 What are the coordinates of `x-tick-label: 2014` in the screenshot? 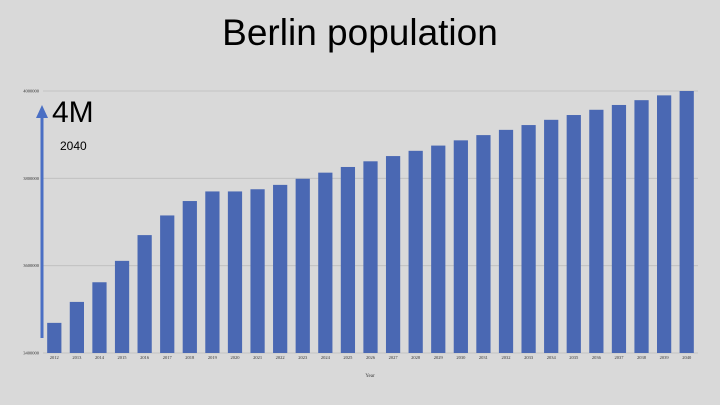 It's located at (100, 357).